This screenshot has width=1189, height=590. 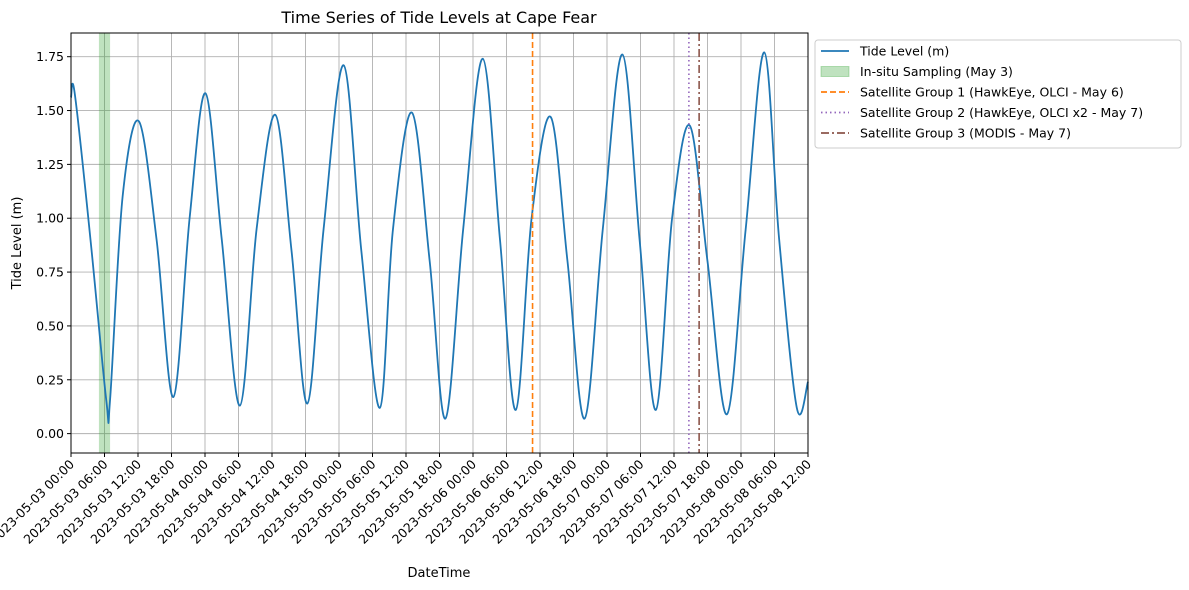 I want to click on y-tick-label: 1.00, so click(x=50, y=218).